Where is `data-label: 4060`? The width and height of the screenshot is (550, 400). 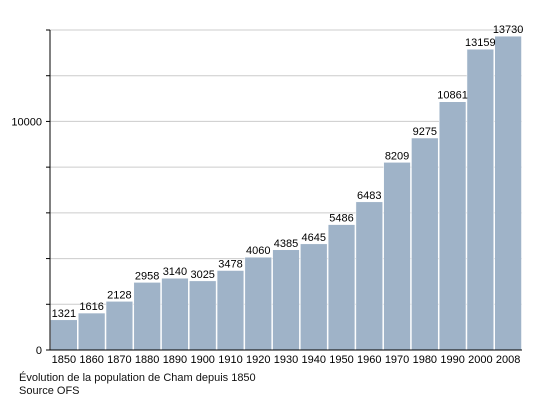
data-label: 4060 is located at coordinates (258, 251).